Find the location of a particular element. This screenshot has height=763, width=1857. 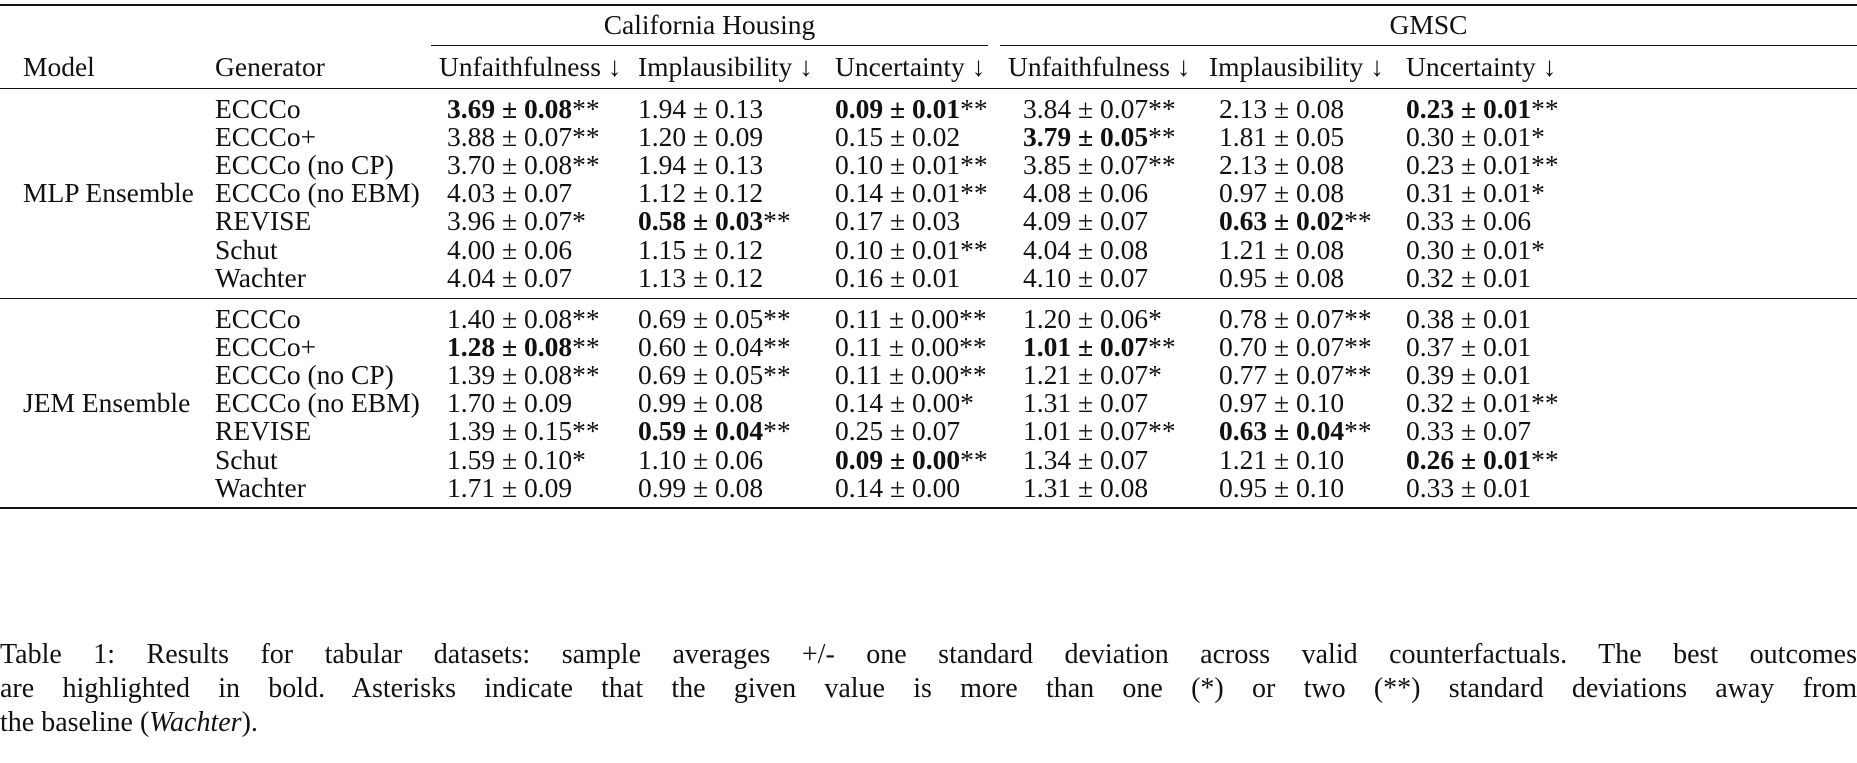

metric-cell: 0.32 ± 0.01** is located at coordinates (1482, 403).